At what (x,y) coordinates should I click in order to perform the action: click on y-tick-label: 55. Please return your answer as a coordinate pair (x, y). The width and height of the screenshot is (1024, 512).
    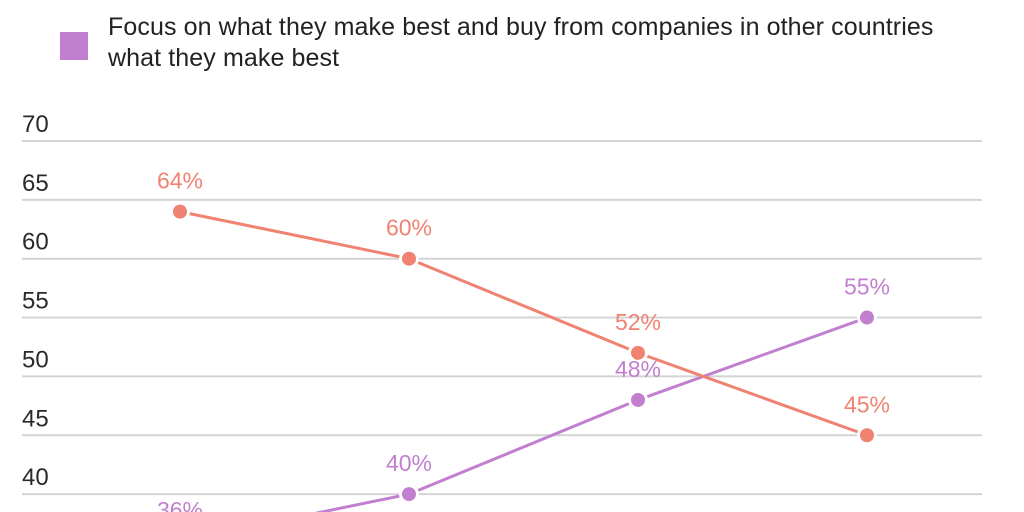
    Looking at the image, I should click on (35, 301).